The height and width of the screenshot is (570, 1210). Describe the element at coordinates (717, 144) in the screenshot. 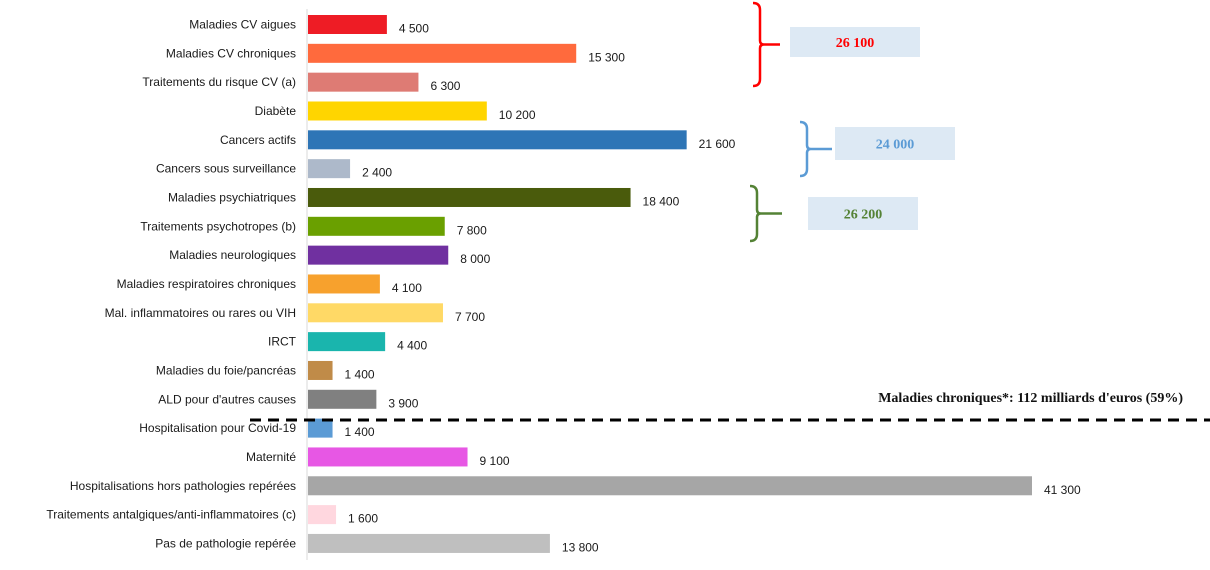

I see `value-label: 21 600` at that location.